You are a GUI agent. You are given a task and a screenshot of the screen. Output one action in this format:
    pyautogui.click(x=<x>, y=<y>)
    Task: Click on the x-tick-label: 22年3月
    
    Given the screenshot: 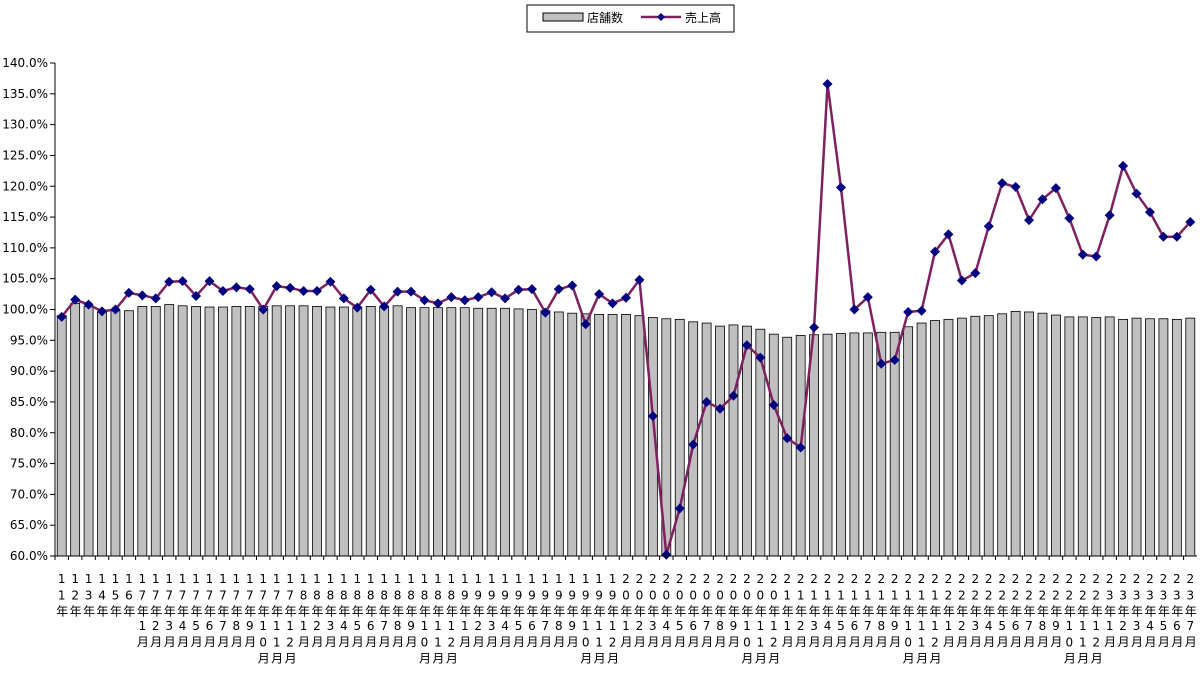 What is the action you would take?
    pyautogui.click(x=975, y=611)
    